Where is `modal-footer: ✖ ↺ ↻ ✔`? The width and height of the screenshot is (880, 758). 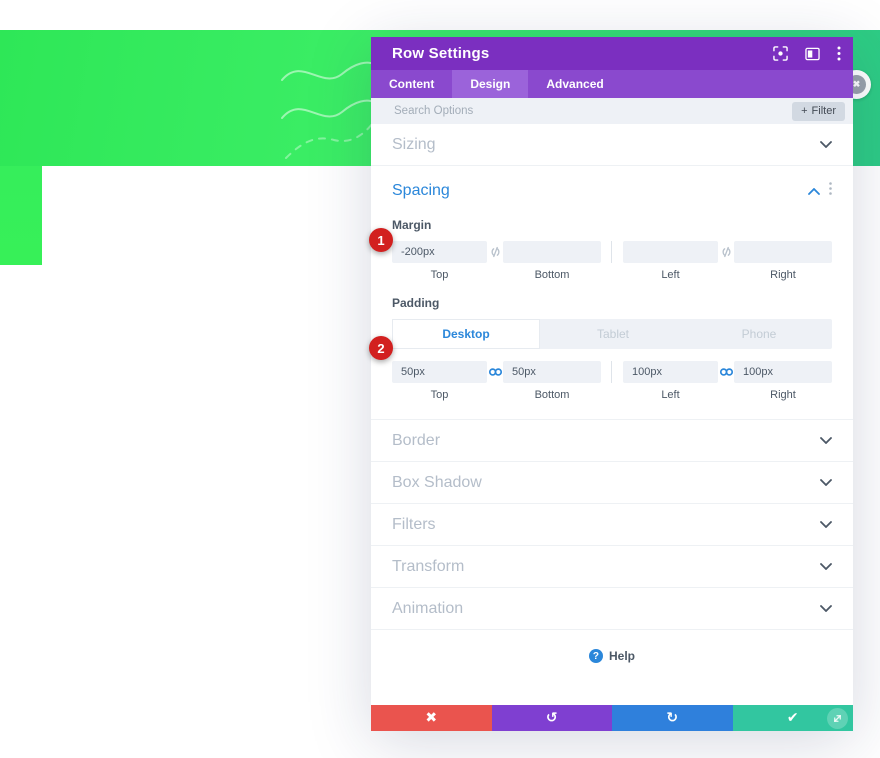
modal-footer: ✖ ↺ ↻ ✔ is located at coordinates (612, 718).